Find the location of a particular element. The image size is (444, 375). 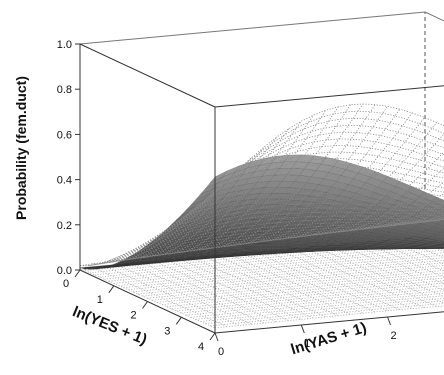

x-tick-label: 4 is located at coordinates (201, 347).